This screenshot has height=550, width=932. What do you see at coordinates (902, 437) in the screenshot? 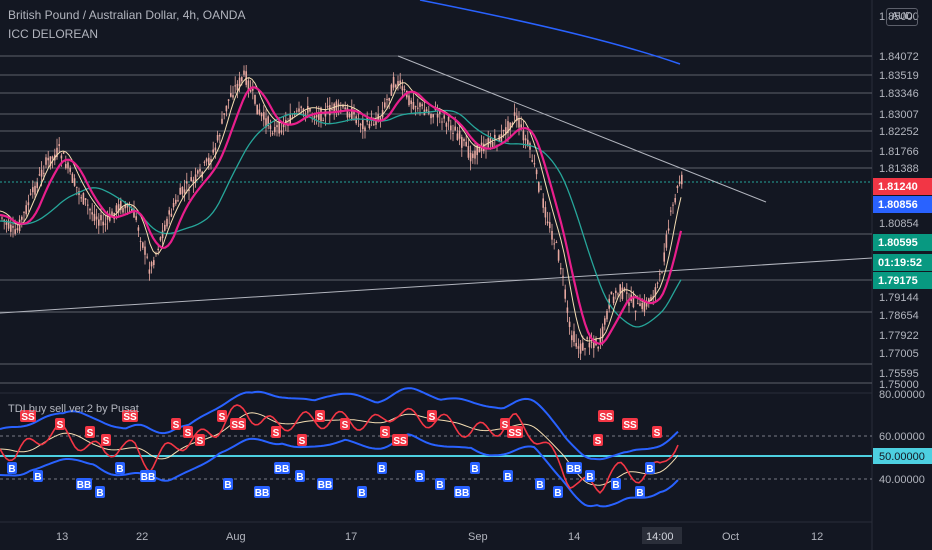
I see `tdi-axis: 80.00000 60.00000 50.00000 40.00000` at bounding box center [902, 437].